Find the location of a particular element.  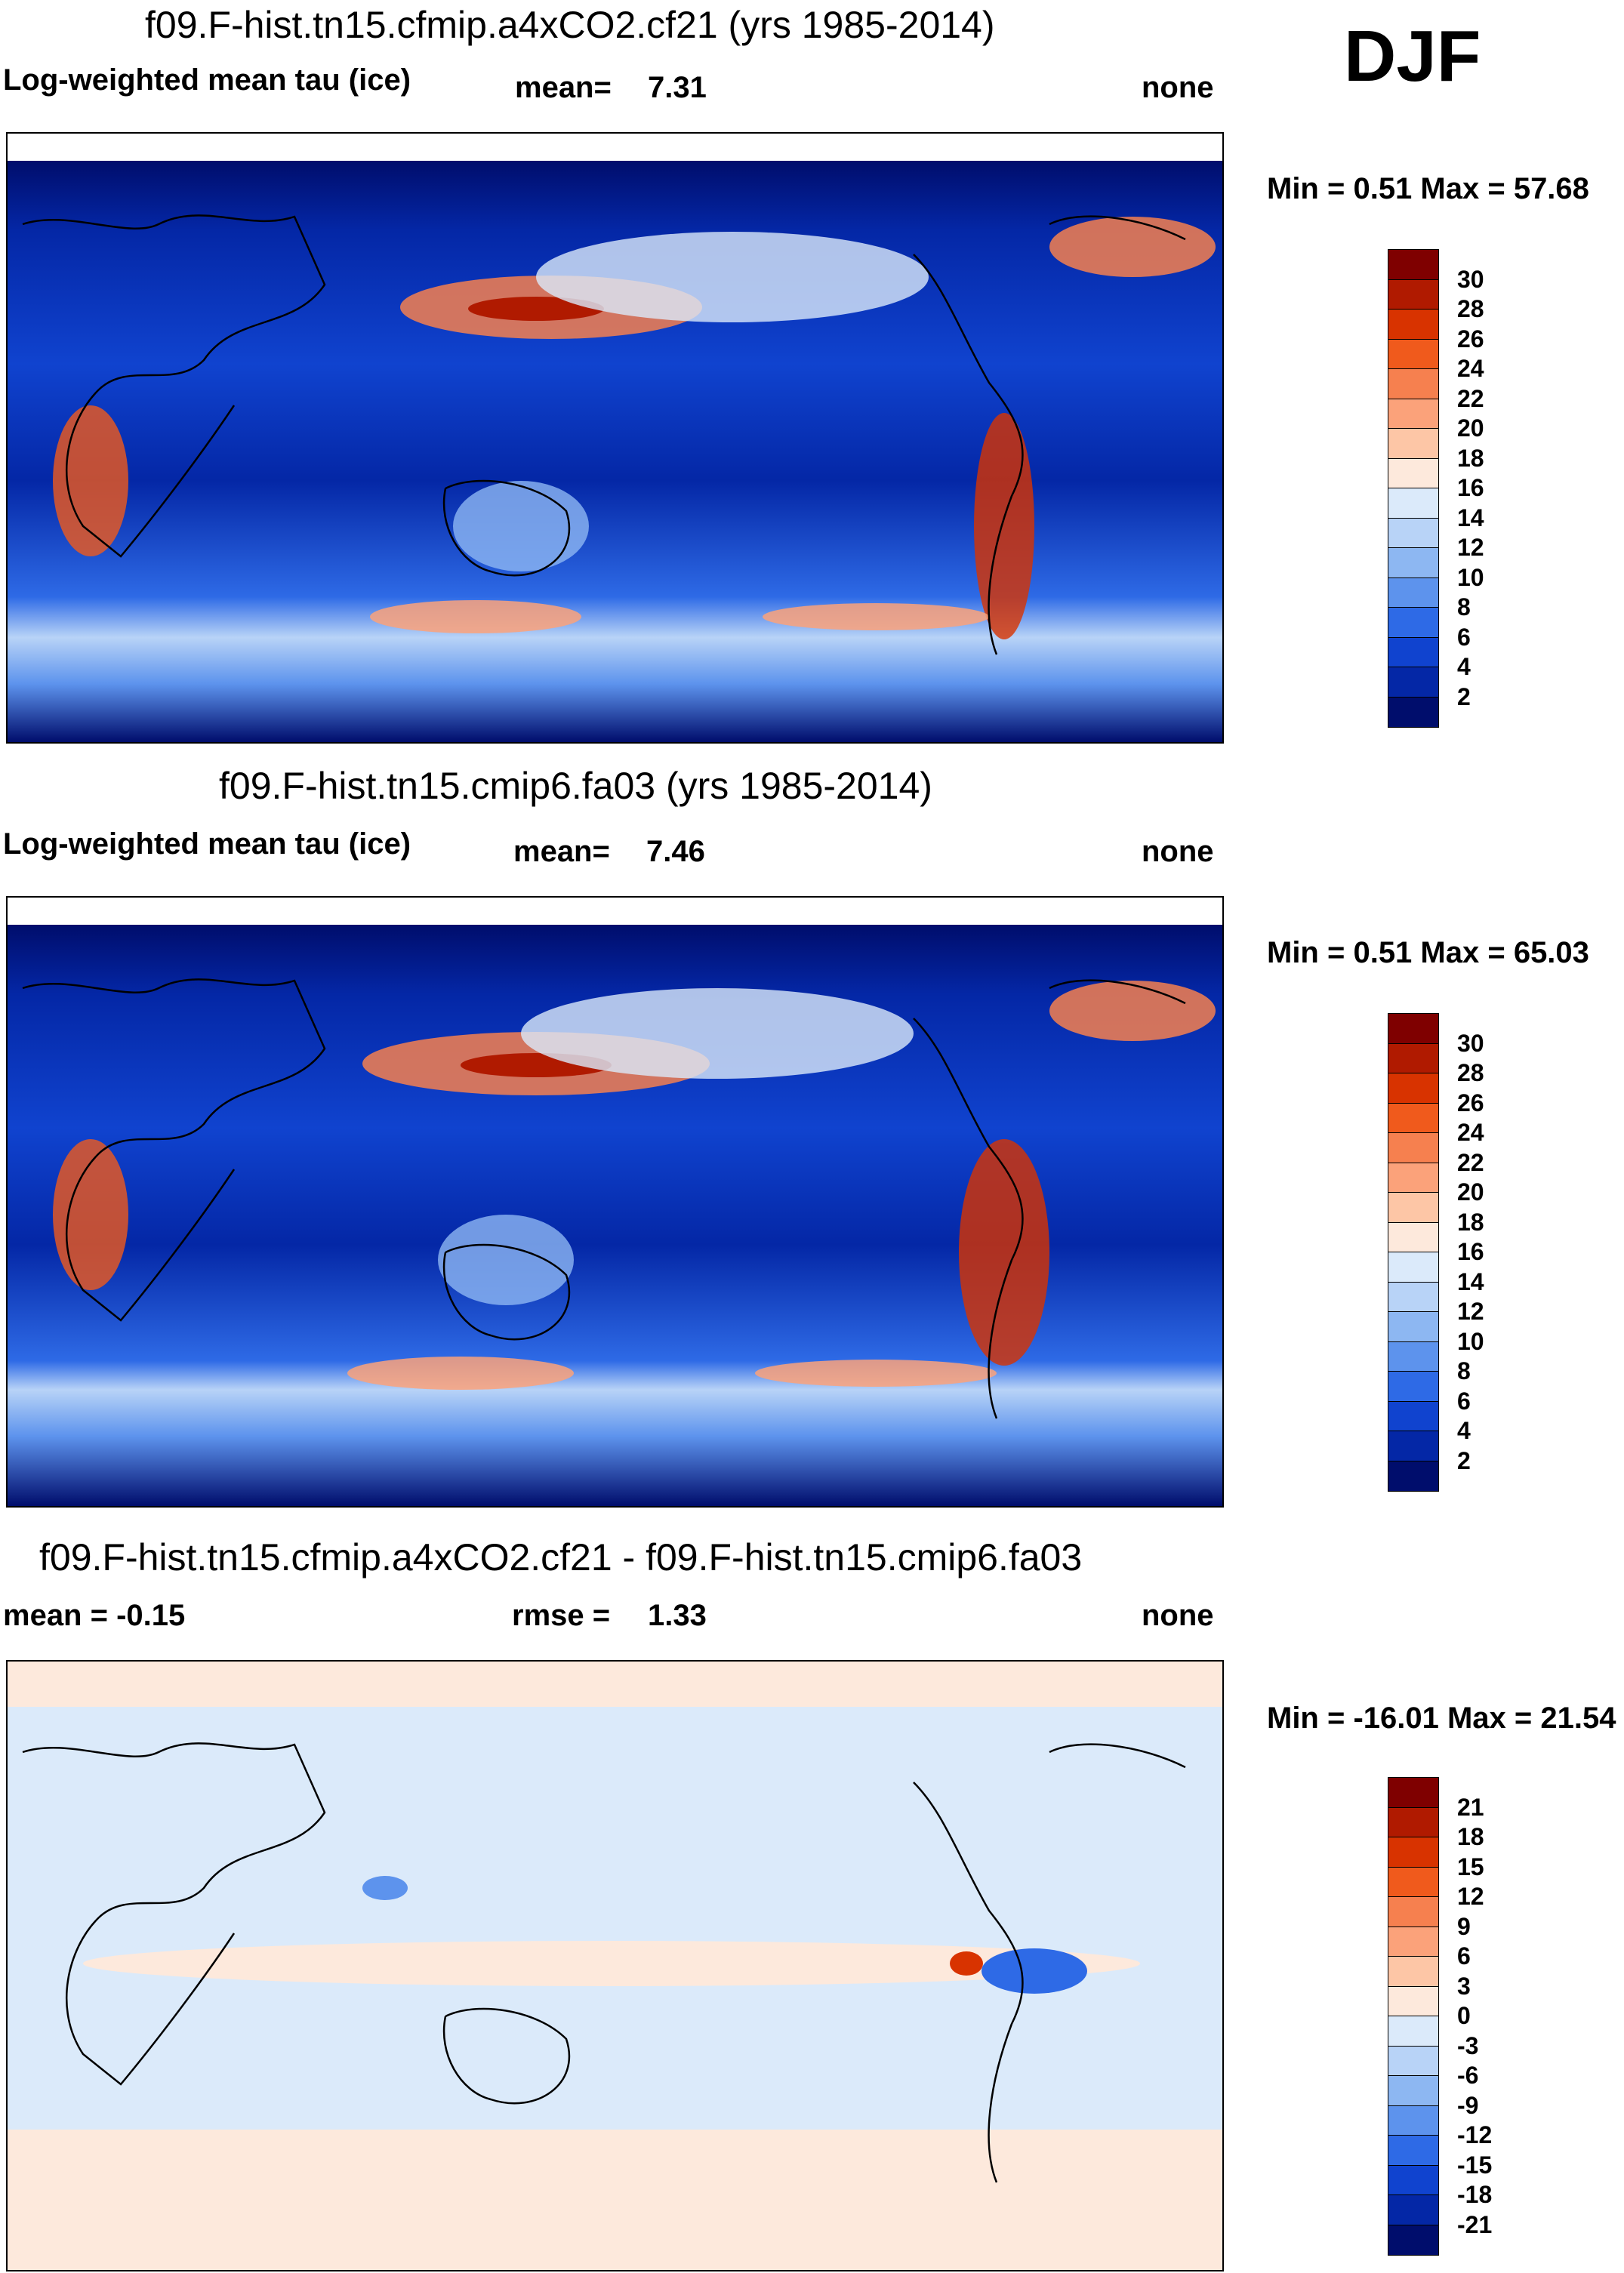

panel-2-variable-label: Log-weighted mean tau (ice) is located at coordinates (207, 844).